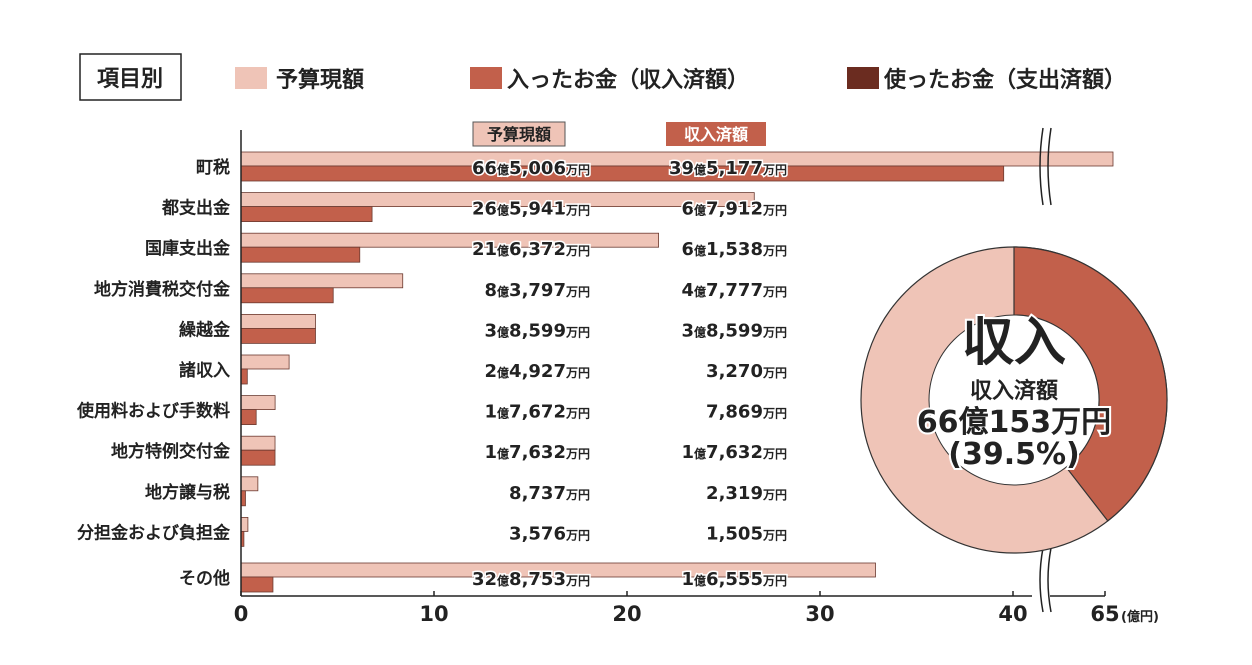  Describe the element at coordinates (549, 493) in the screenshot. I see `data-label-budget: 8,737万円` at that location.